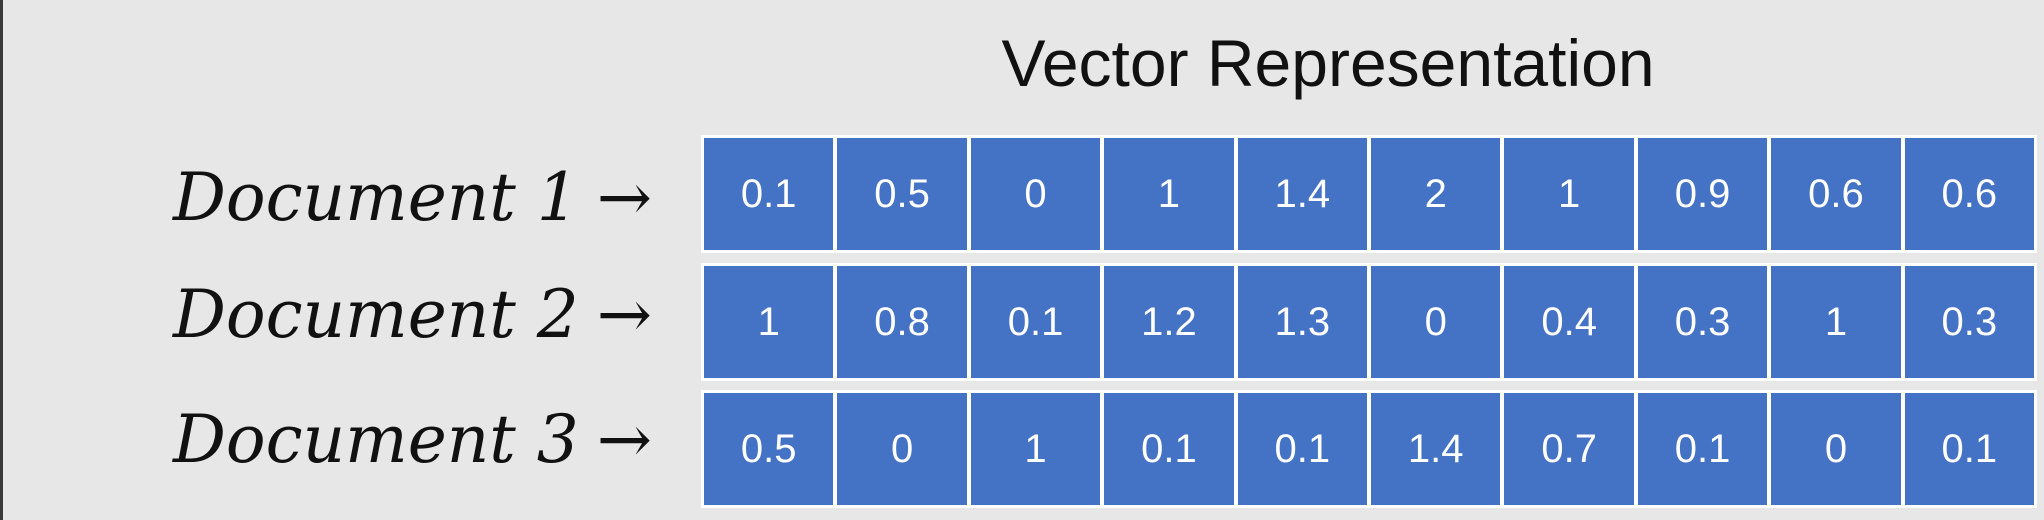 The image size is (2044, 520). What do you see at coordinates (1569, 449) in the screenshot?
I see `vector-cell: 0.7` at bounding box center [1569, 449].